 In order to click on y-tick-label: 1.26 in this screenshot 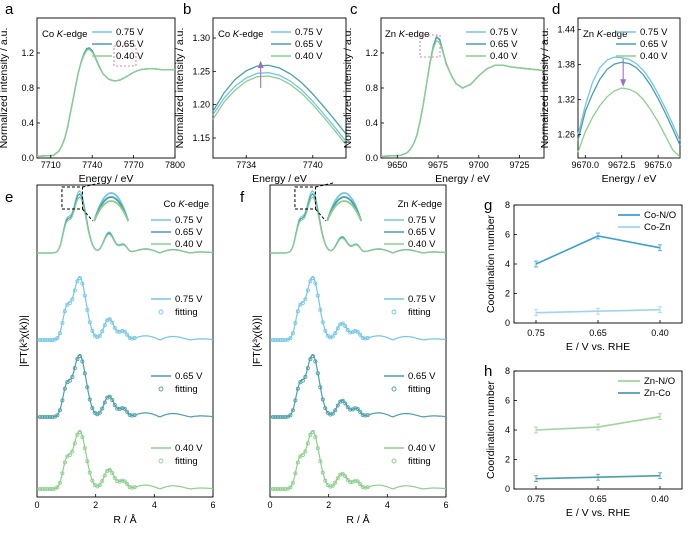, I will do `click(566, 135)`.